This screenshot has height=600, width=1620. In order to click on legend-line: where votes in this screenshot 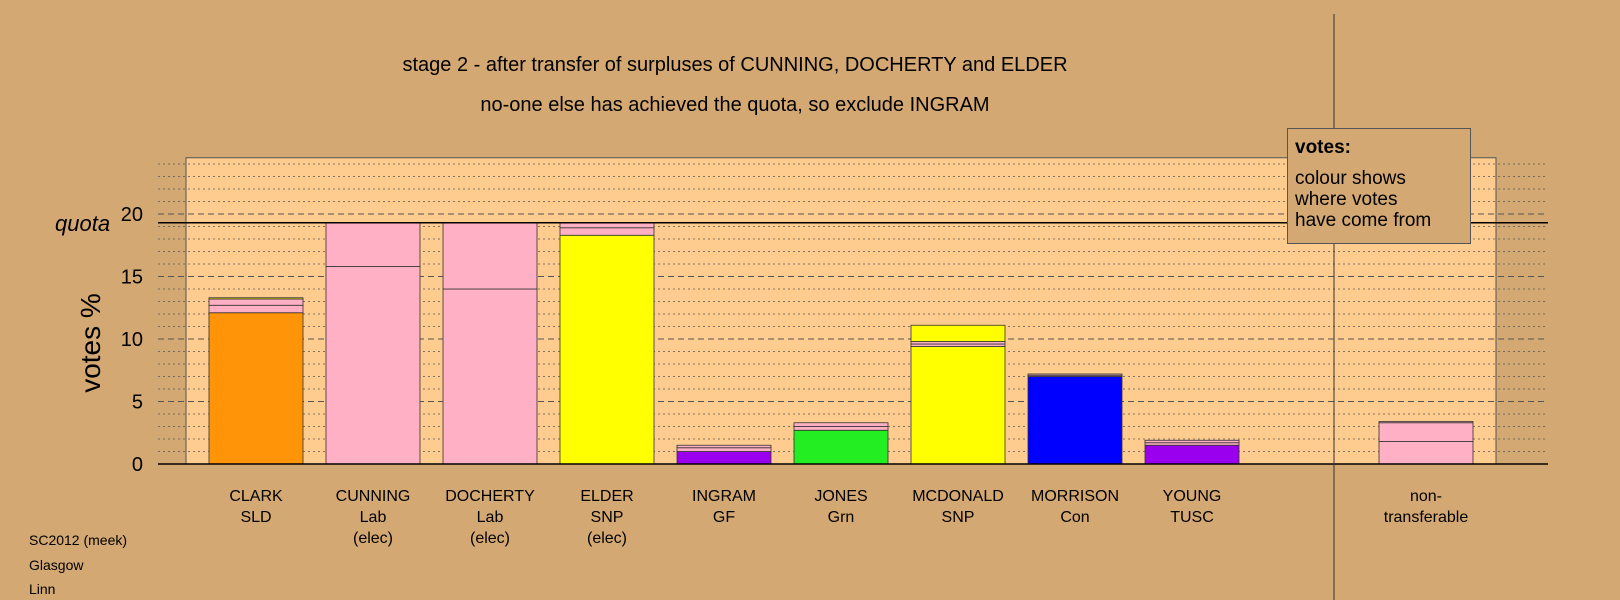, I will do `click(1346, 199)`.